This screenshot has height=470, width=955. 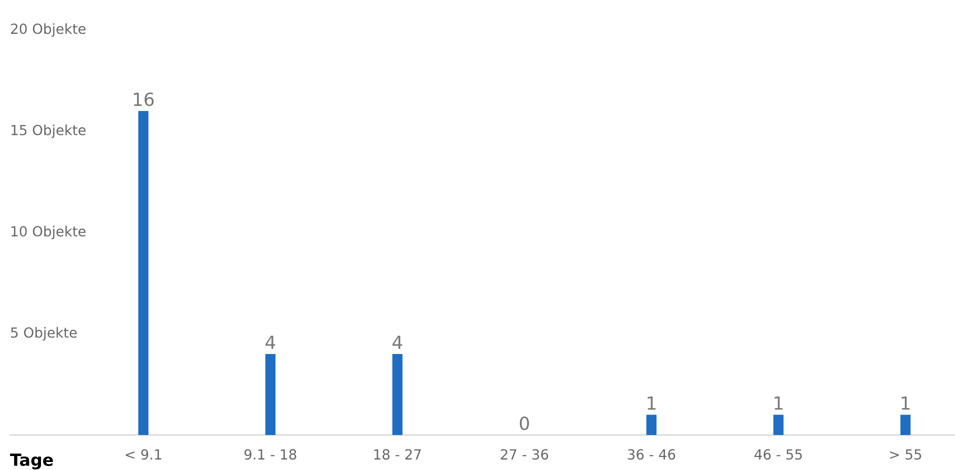 I want to click on data-label: 0, so click(x=524, y=423).